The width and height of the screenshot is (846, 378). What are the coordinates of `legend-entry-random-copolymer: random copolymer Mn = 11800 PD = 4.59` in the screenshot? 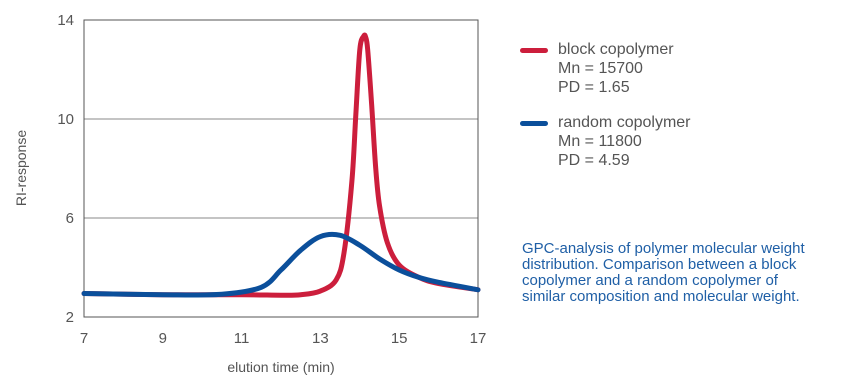 It's located at (680, 141).